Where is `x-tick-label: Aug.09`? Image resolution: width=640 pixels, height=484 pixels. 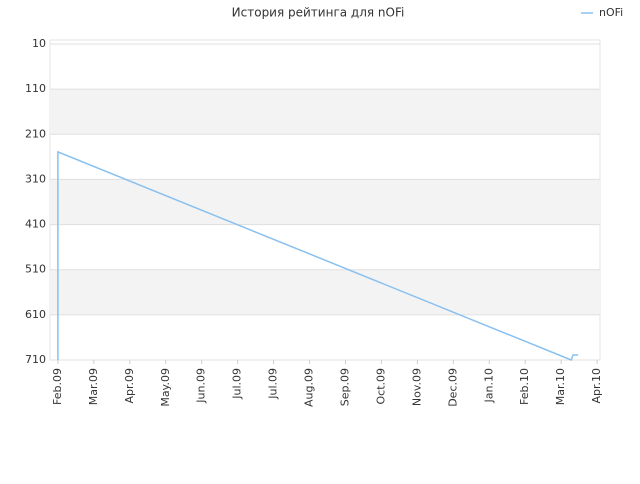 x-tick-label: Aug.09 is located at coordinates (309, 387).